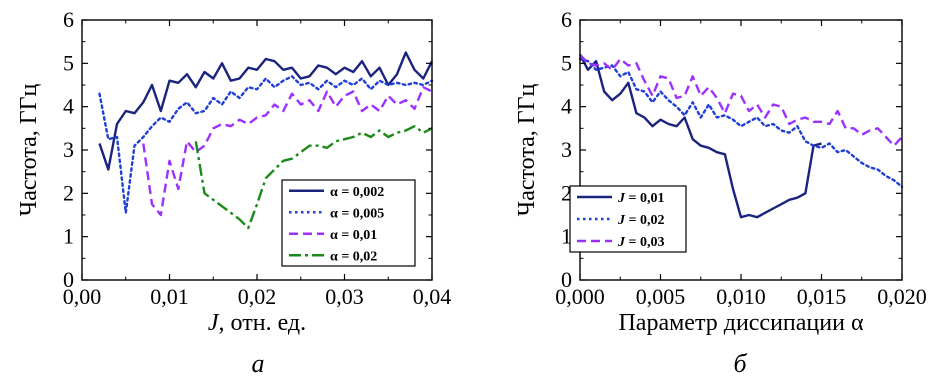 Image resolution: width=938 pixels, height=380 pixels. Describe the element at coordinates (344, 296) in the screenshot. I see `x-tick-label: 0,03` at that location.